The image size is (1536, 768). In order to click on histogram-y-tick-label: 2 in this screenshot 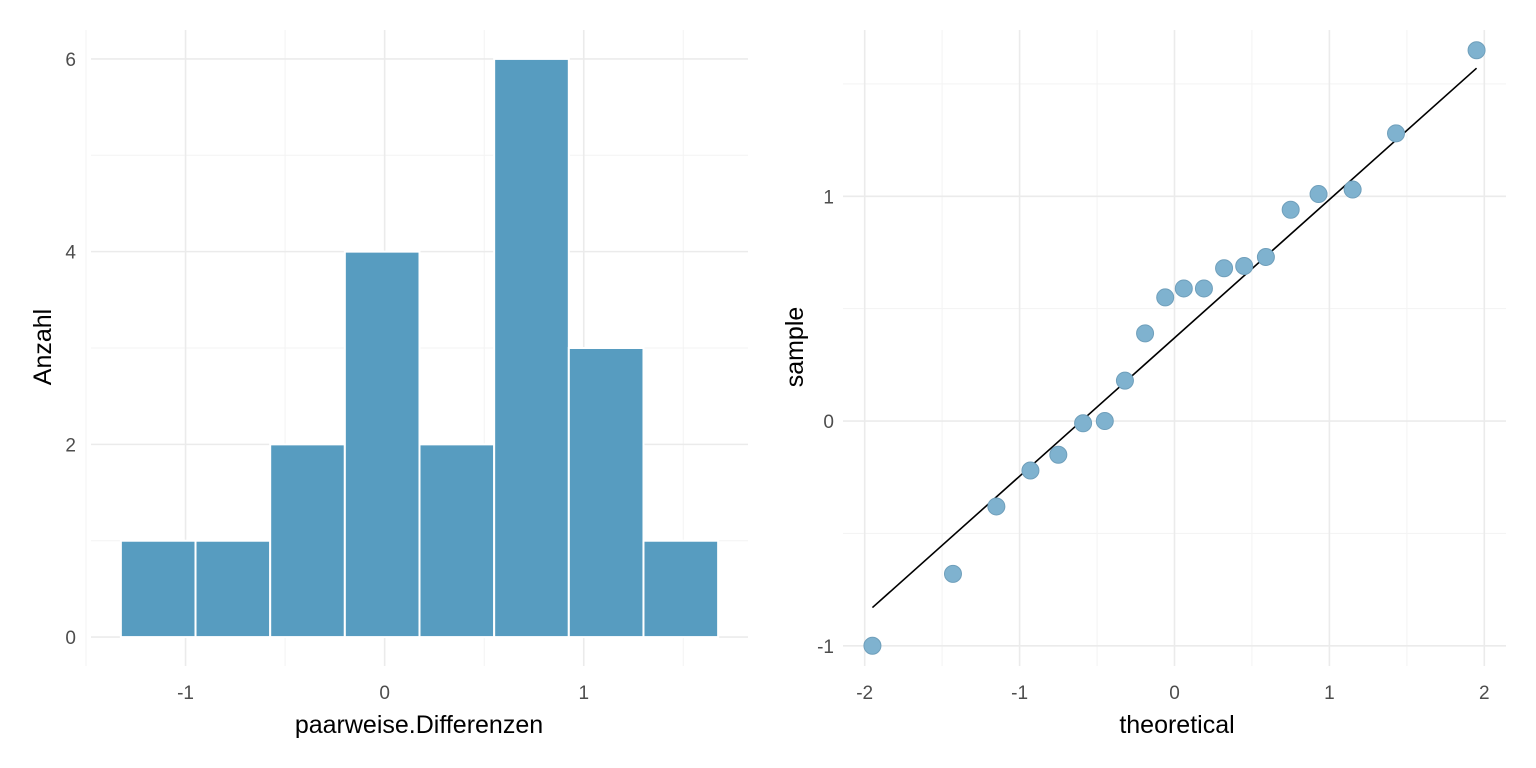, I will do `click(70, 445)`.